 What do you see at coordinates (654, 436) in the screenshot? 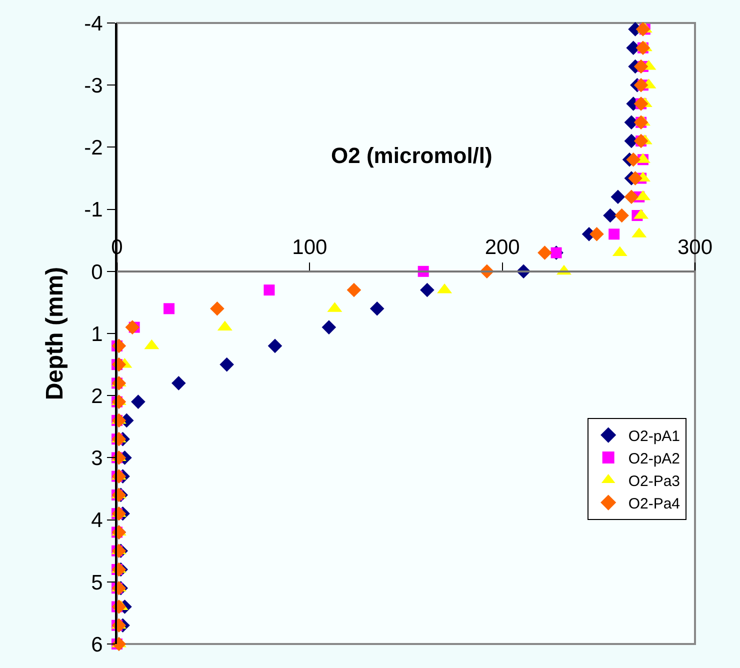
I see `legend-label: O2-pA1` at bounding box center [654, 436].